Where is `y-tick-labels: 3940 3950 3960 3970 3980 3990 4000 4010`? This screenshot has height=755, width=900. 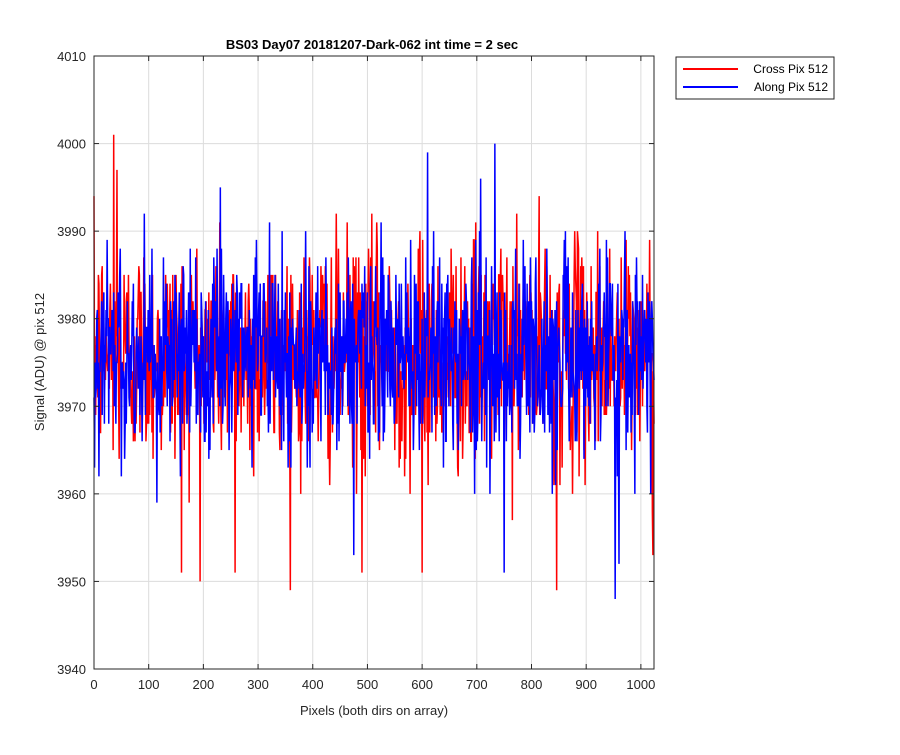
y-tick-labels: 3940 3950 3960 3970 3980 3990 4000 4010 is located at coordinates (71, 363).